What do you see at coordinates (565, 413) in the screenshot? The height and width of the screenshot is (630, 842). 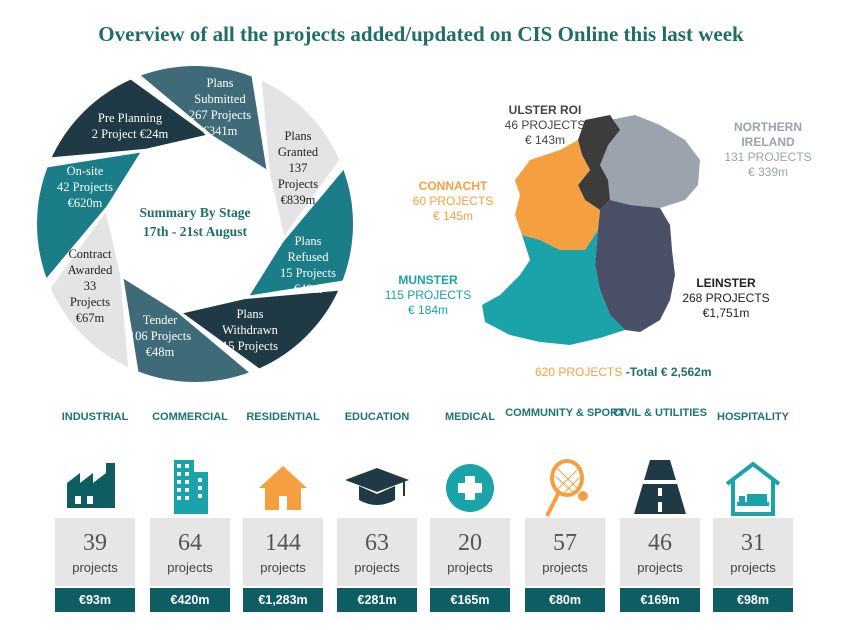 I see `sector-name: COMMUNITY & SPORT` at bounding box center [565, 413].